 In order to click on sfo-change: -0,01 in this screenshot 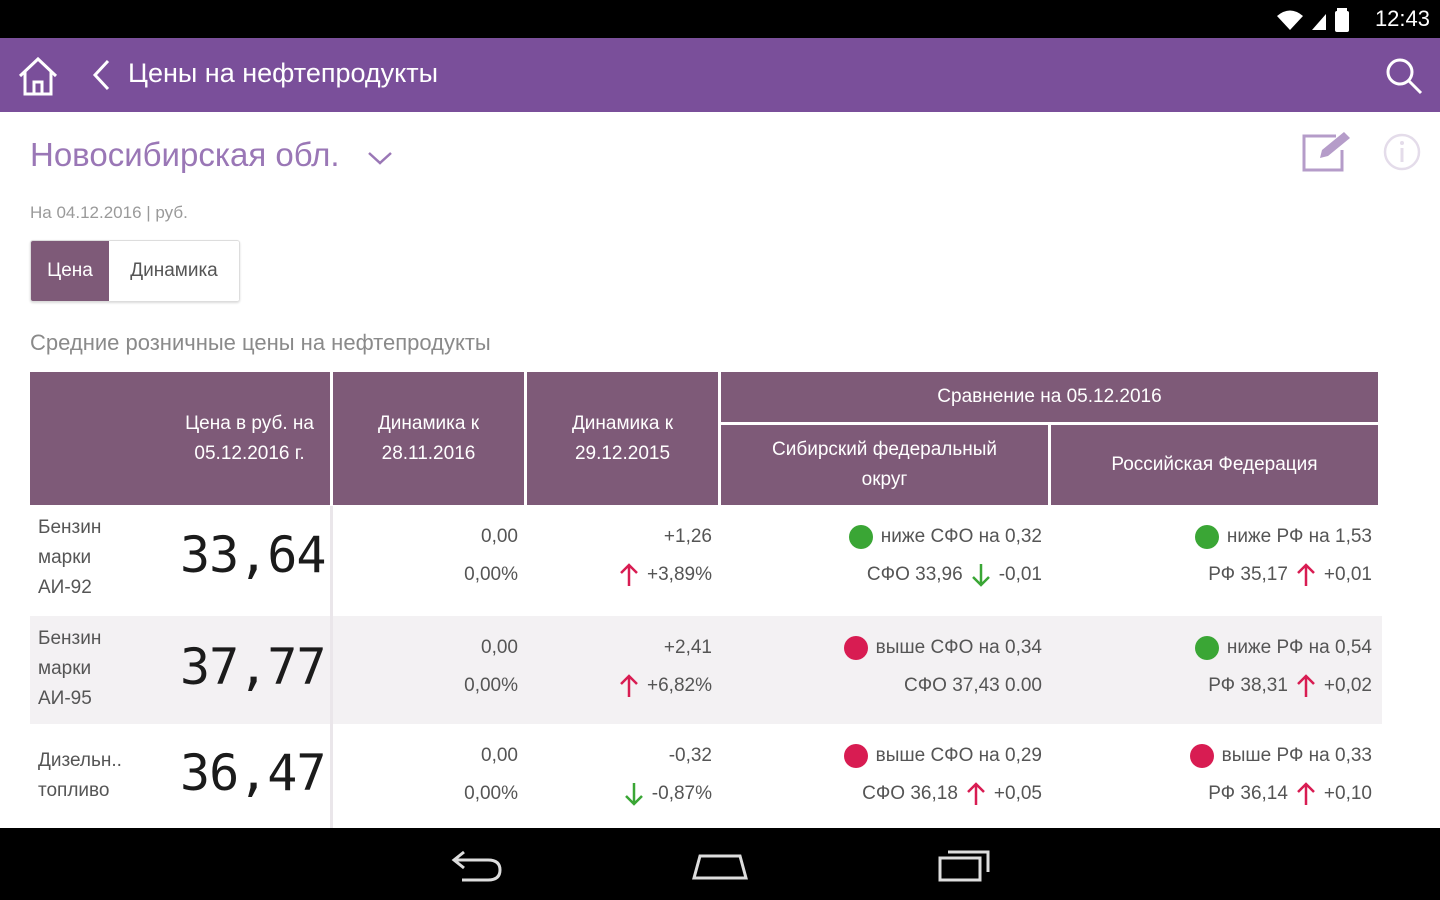, I will do `click(1020, 574)`.